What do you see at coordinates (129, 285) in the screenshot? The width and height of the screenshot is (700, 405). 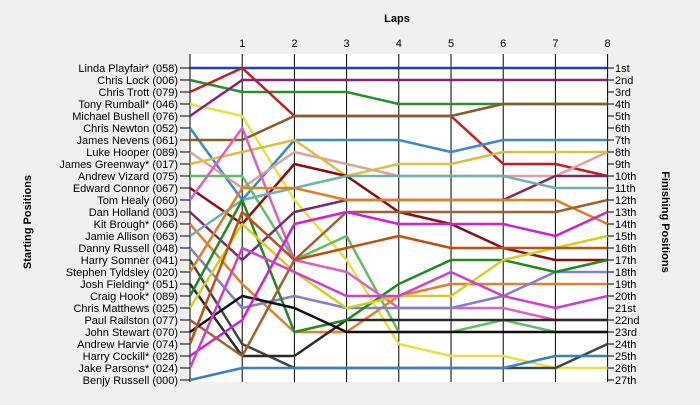 I see `starting-label: Josh Fielding* (051)` at bounding box center [129, 285].